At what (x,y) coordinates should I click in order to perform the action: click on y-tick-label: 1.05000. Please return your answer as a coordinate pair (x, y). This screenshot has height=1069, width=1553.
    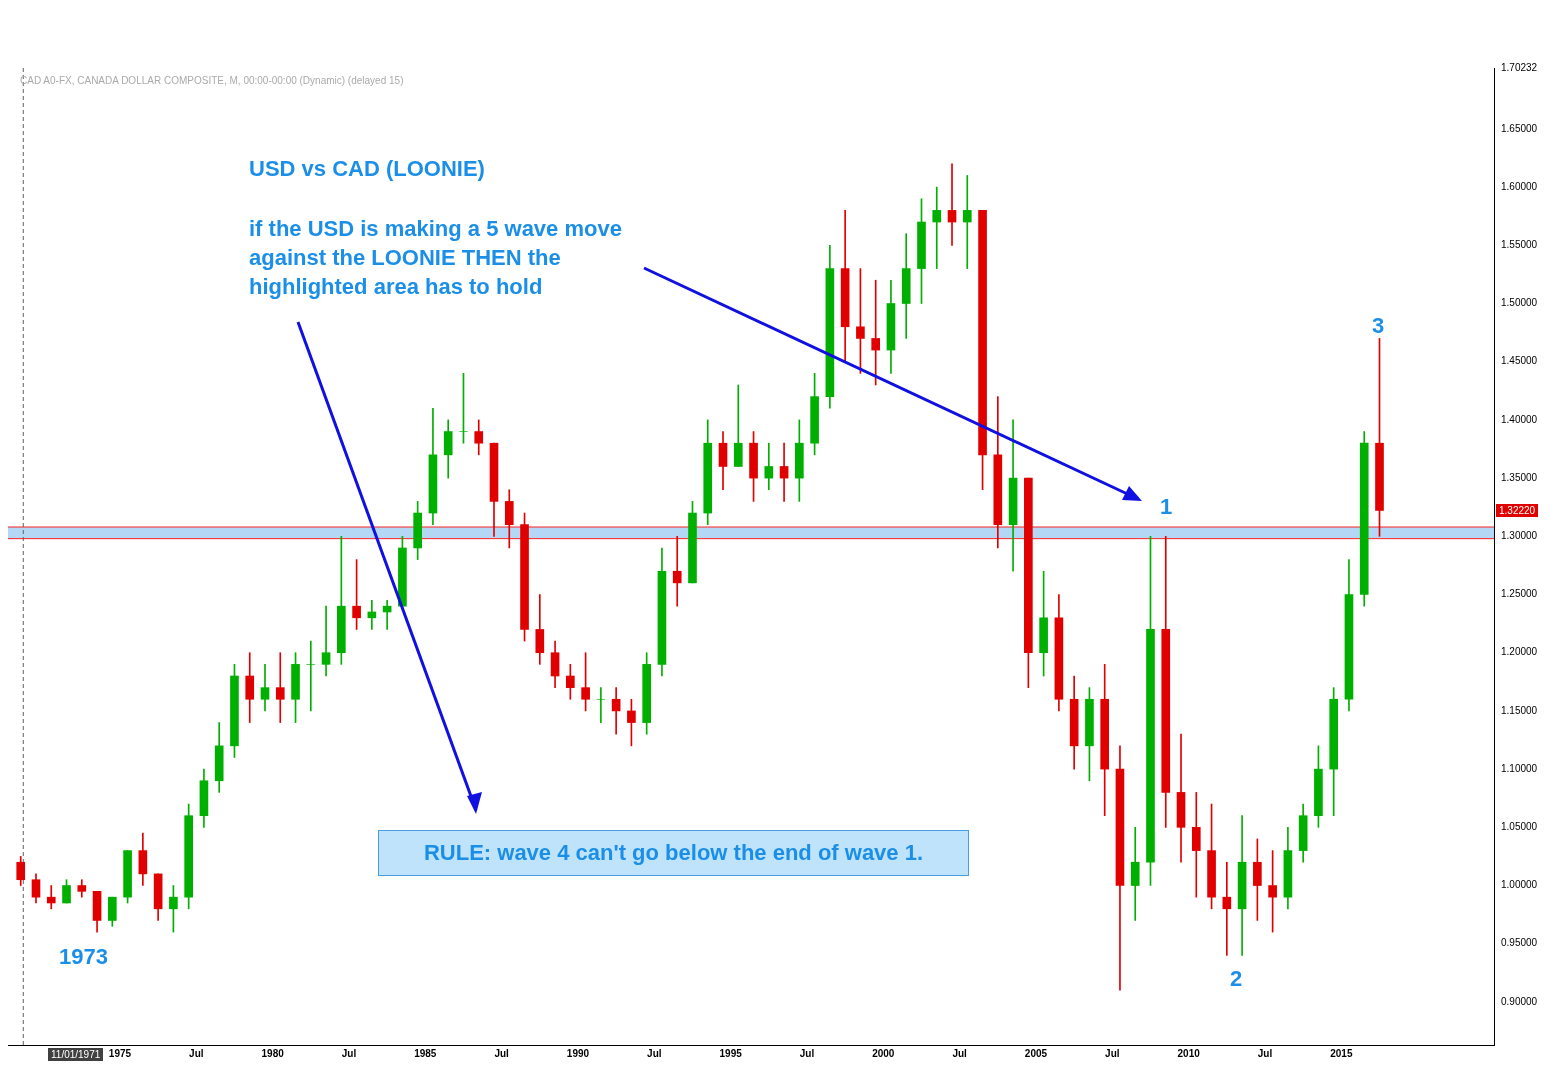
    Looking at the image, I should click on (1519, 827).